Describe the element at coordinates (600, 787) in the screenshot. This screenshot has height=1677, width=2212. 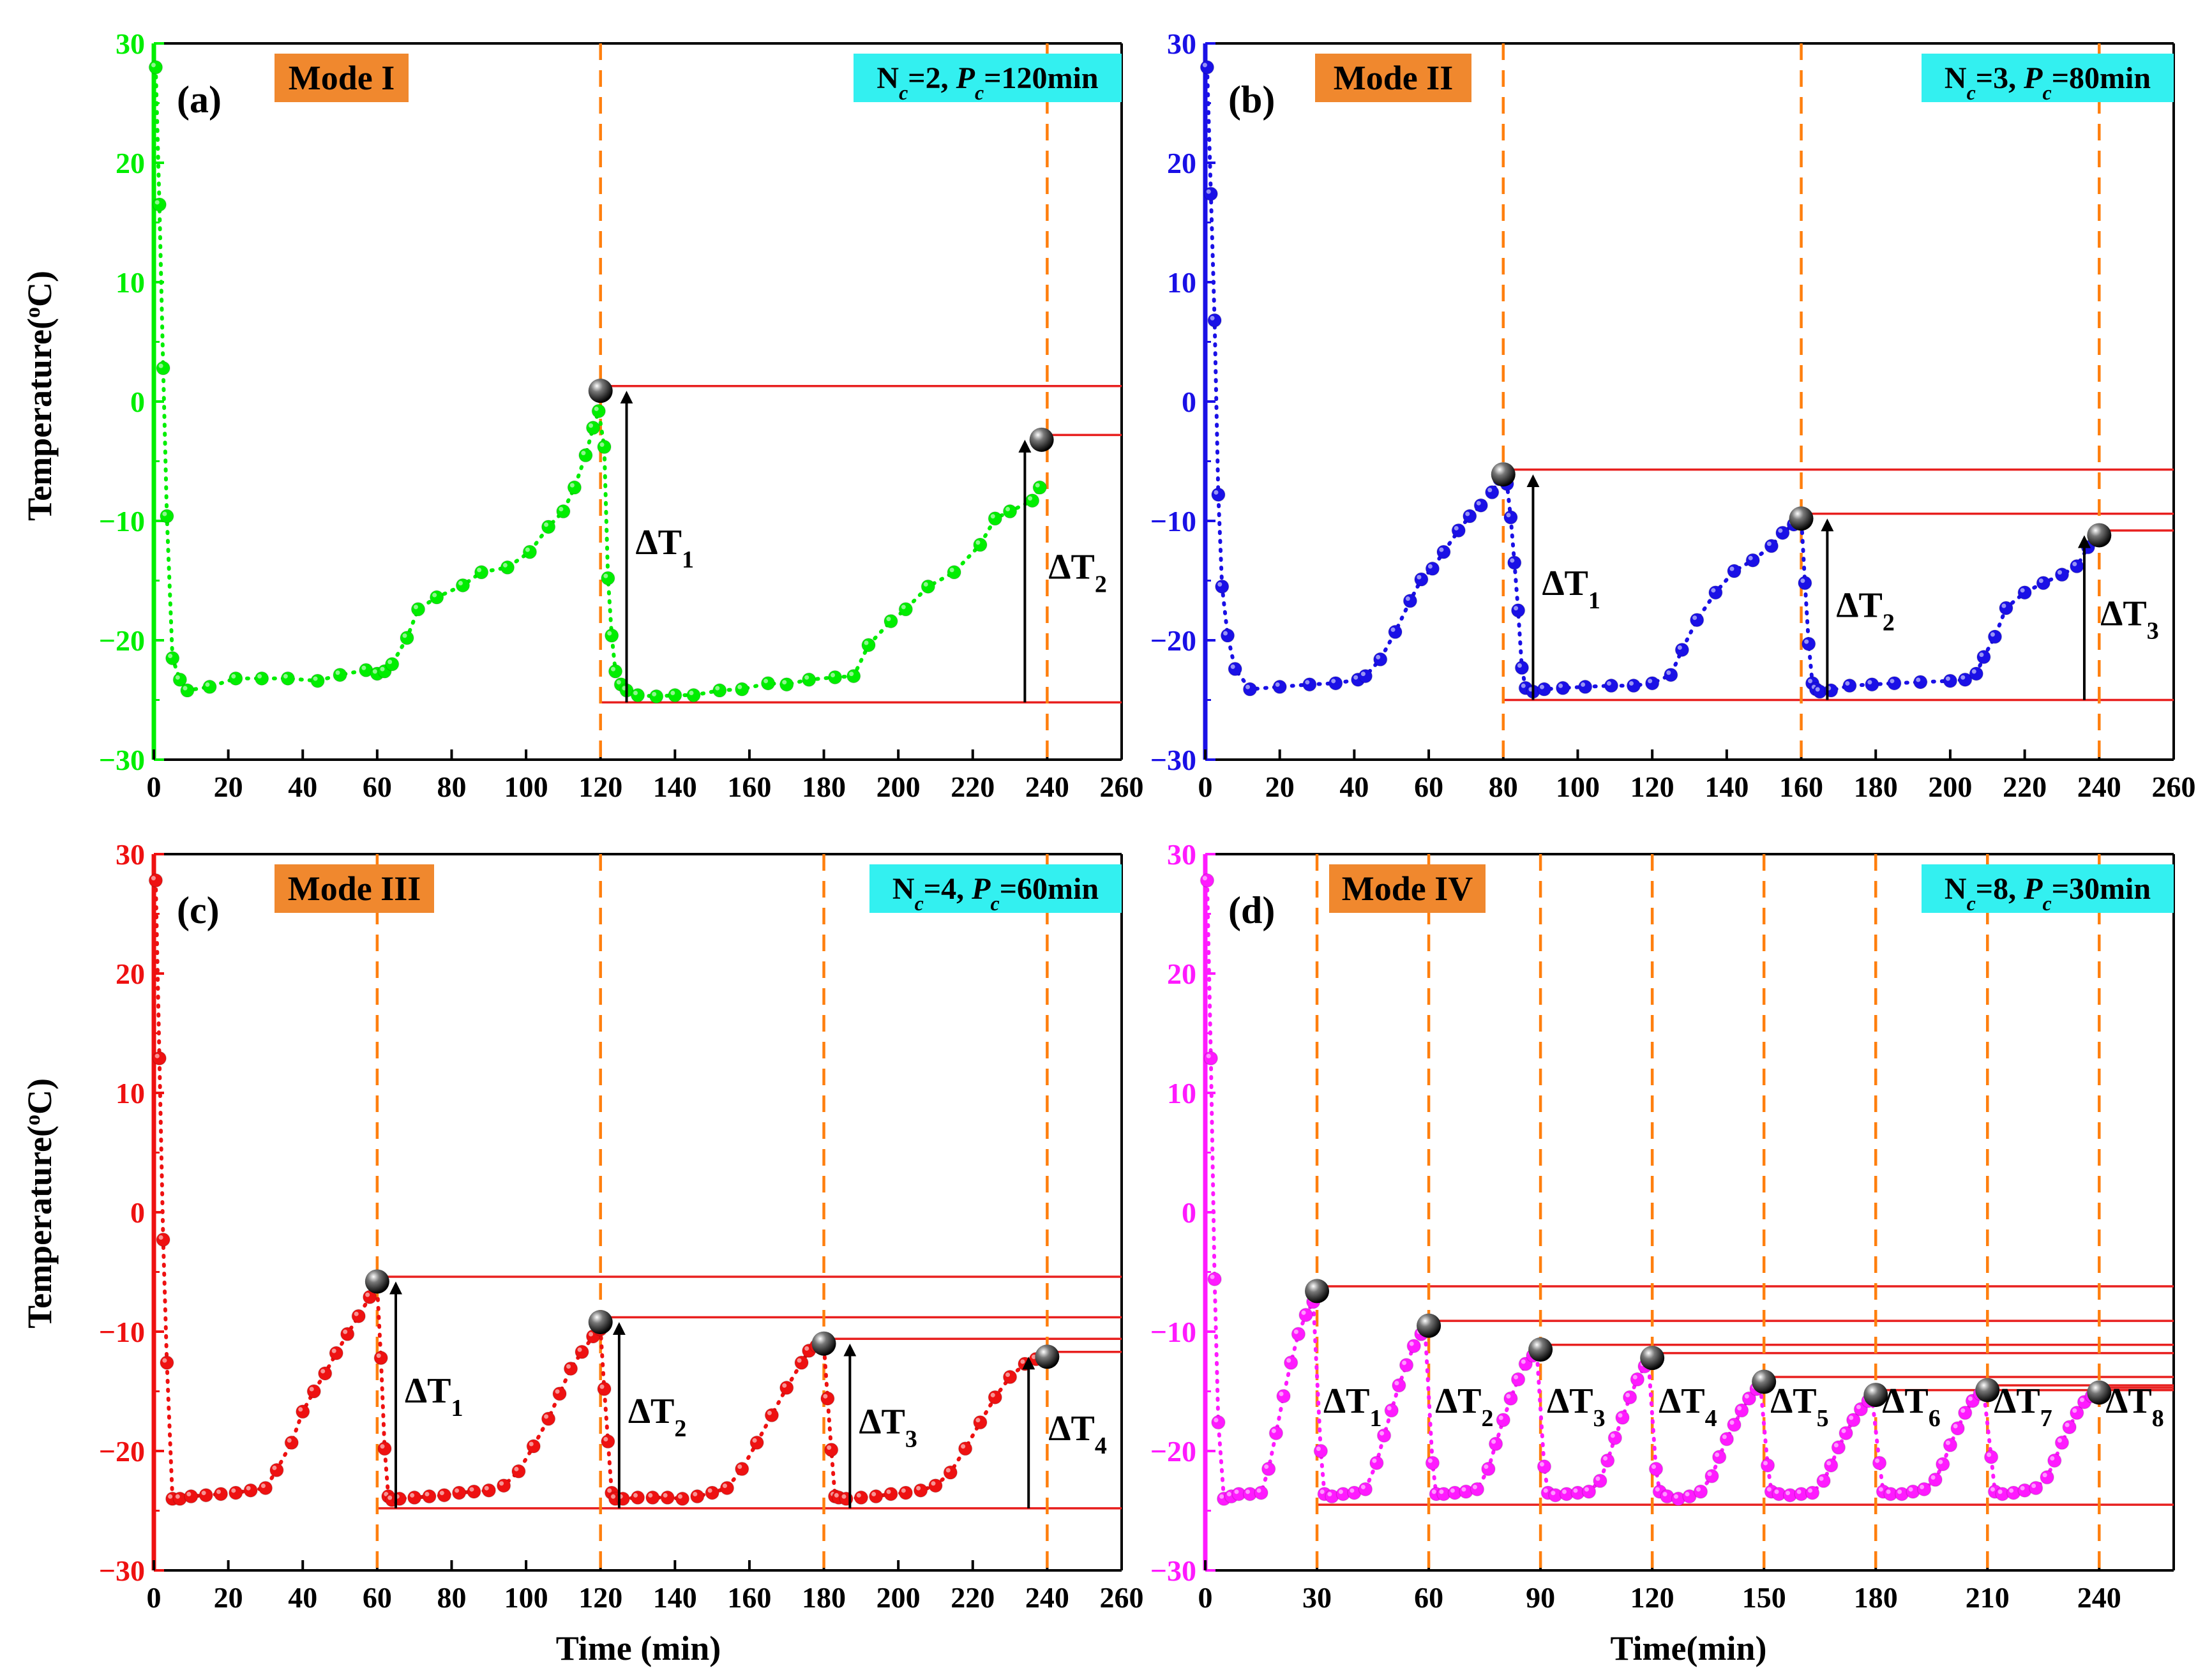
I see `x-tick-label: 120` at that location.